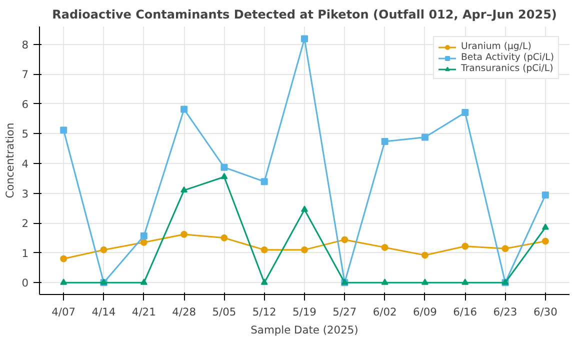  Describe the element at coordinates (264, 312) in the screenshot. I see `x-tick-label: 5/12` at that location.